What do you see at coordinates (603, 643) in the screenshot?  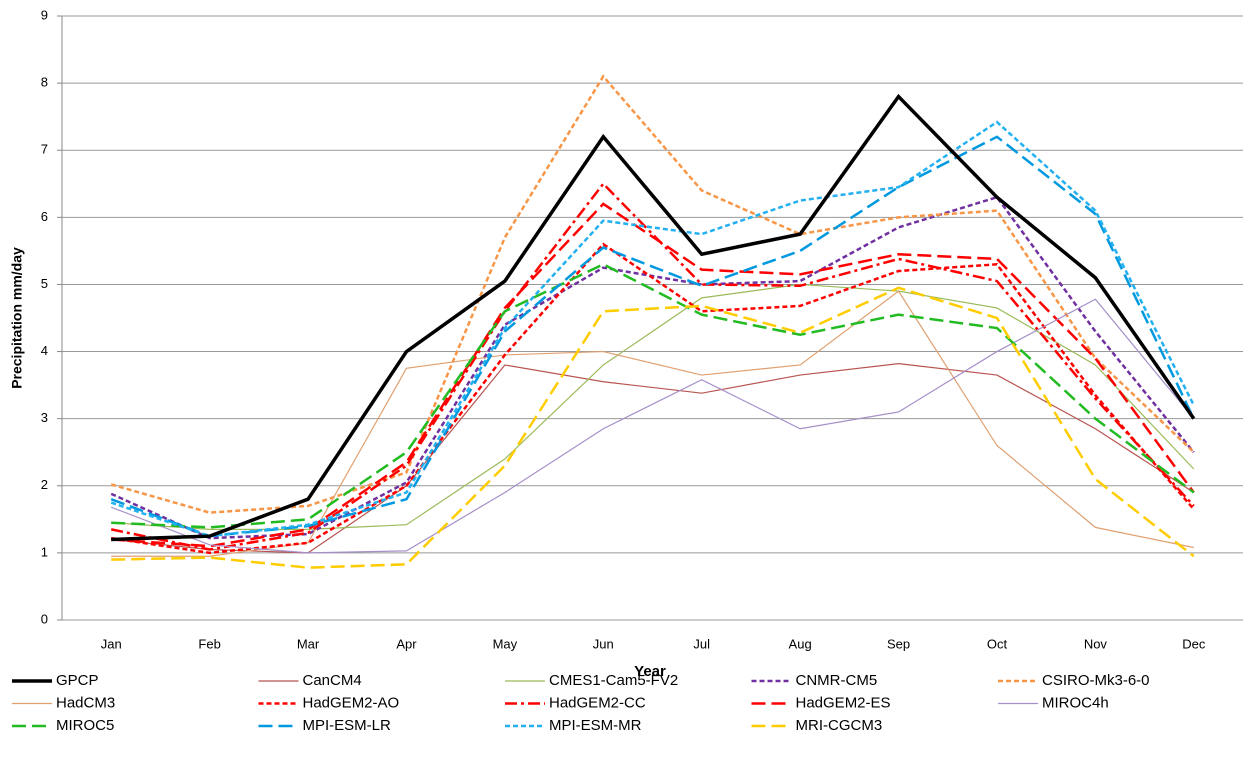 I see `x-tick-label: Jun` at bounding box center [603, 643].